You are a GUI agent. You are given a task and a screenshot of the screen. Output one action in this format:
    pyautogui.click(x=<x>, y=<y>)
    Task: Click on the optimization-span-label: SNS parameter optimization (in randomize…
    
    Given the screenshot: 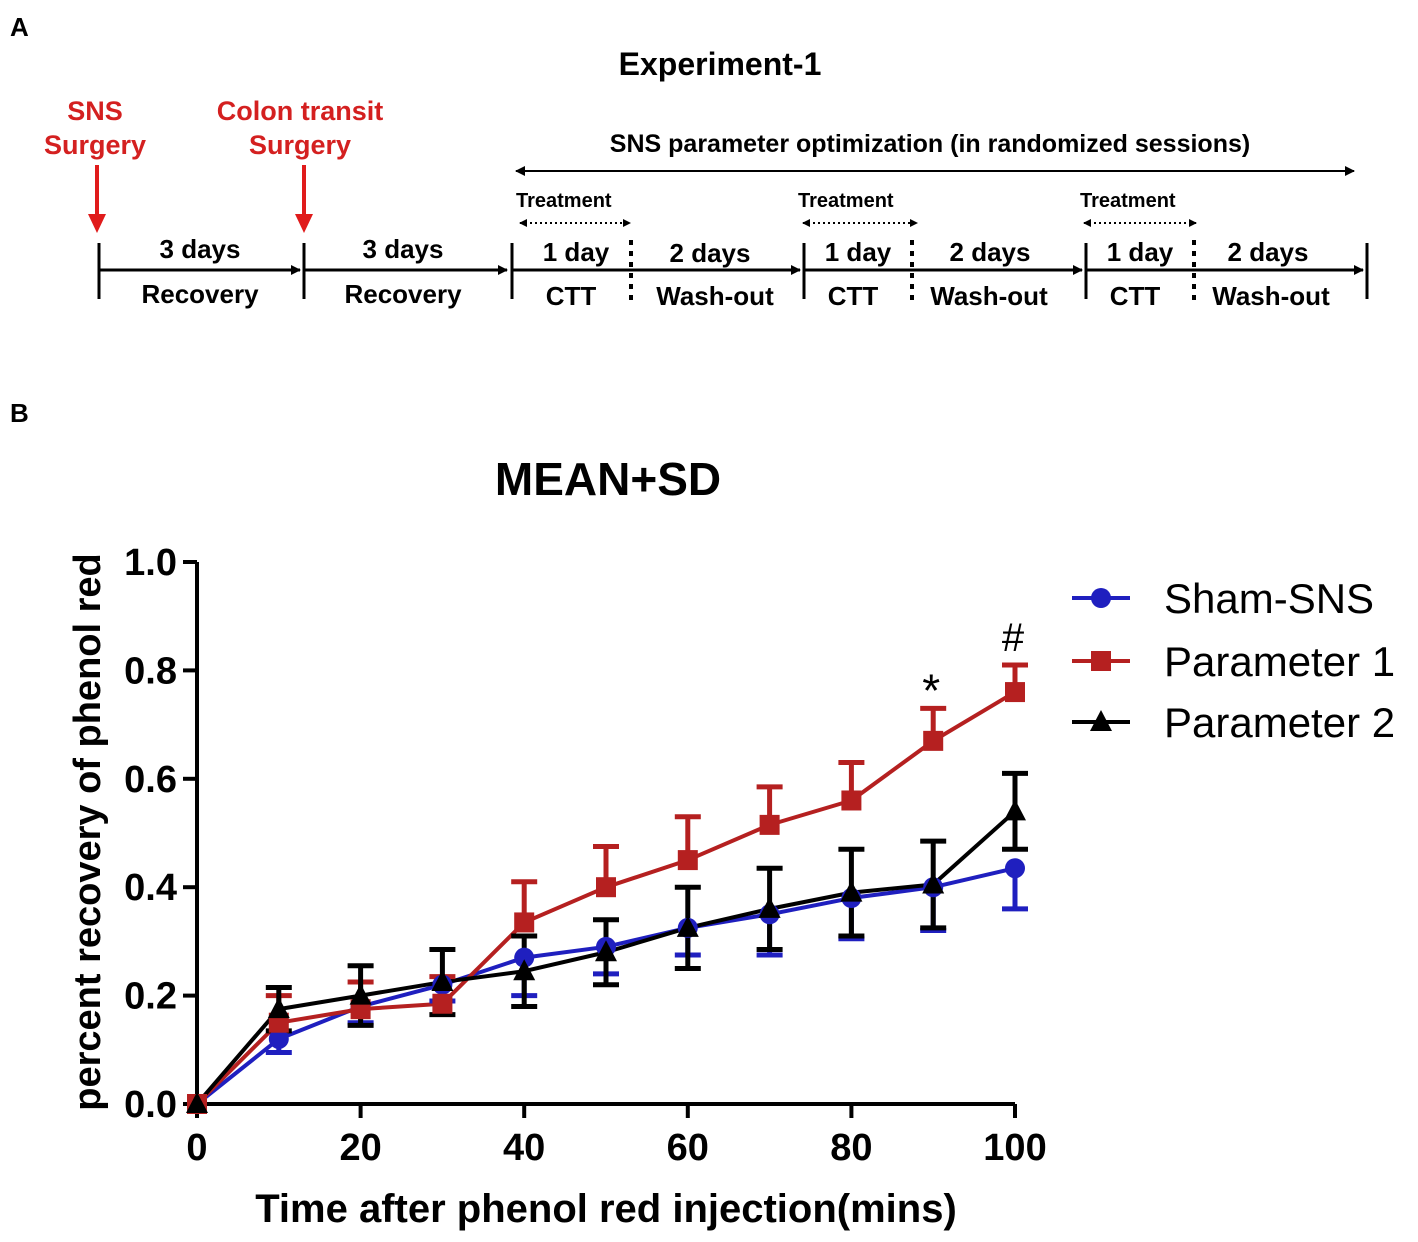 What is the action you would take?
    pyautogui.click(x=930, y=144)
    